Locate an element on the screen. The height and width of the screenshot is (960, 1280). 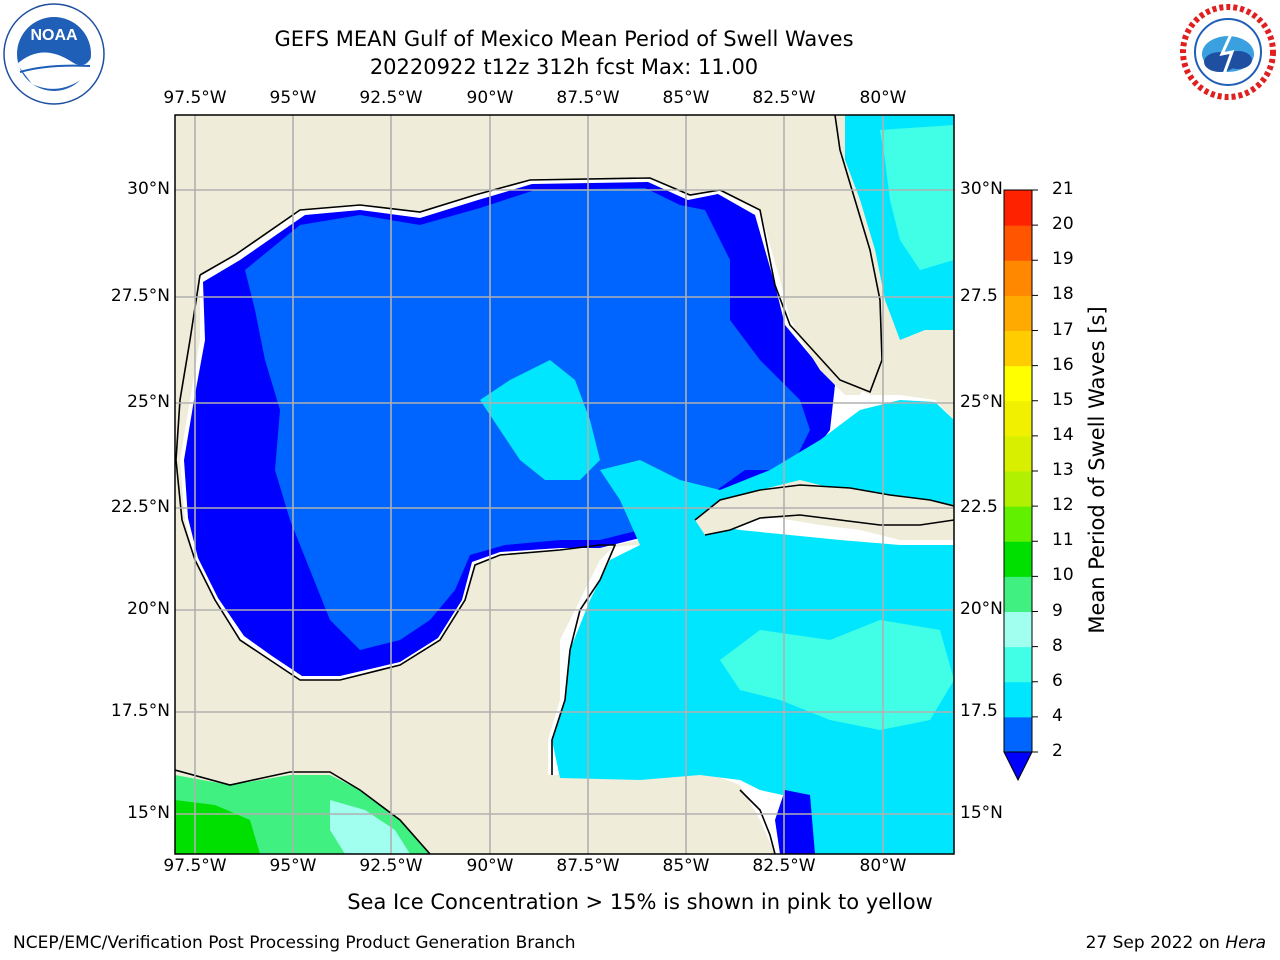
latitude-label: 27.5°N is located at coordinates (140, 296).